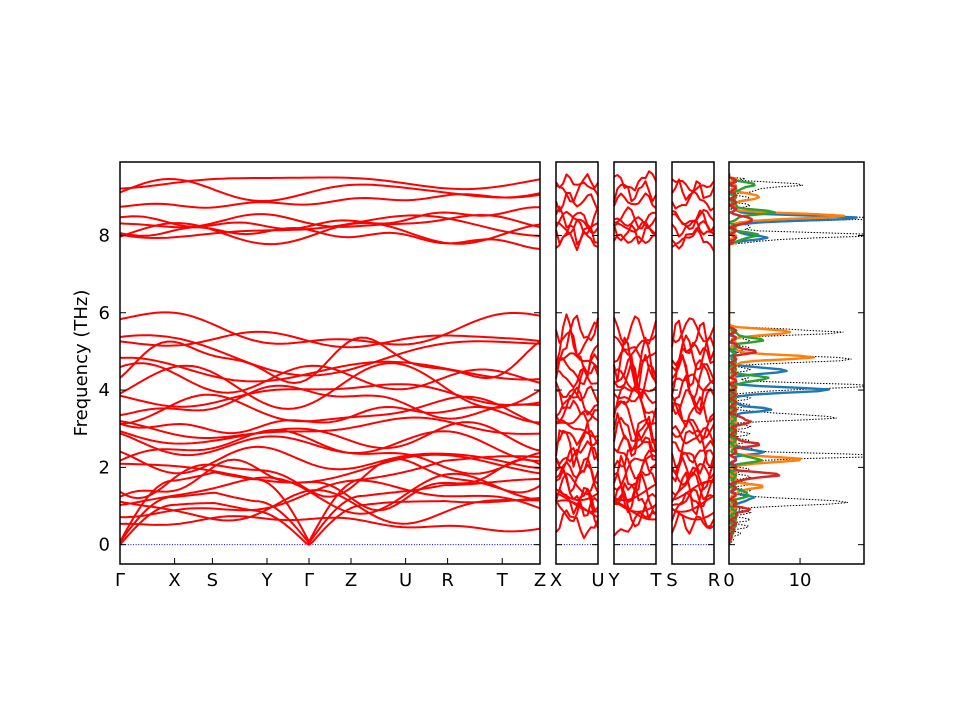  I want to click on y-tick-label: 8, so click(104, 235).